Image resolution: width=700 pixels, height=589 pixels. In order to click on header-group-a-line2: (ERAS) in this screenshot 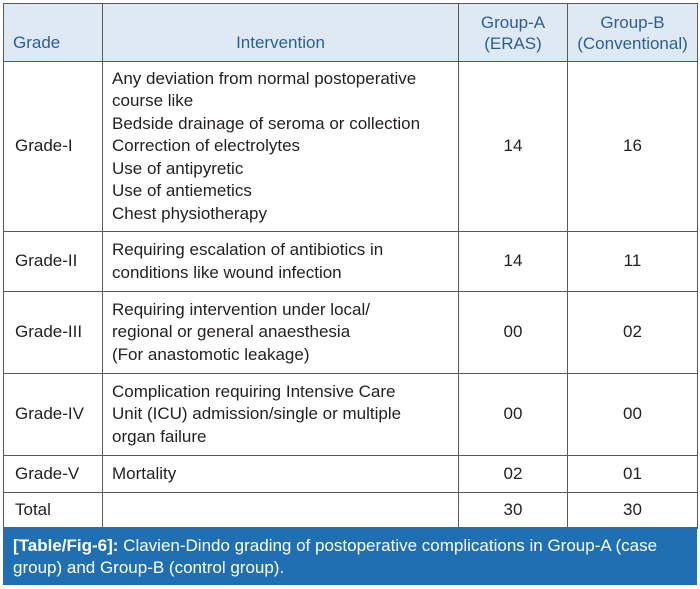, I will do `click(513, 43)`.